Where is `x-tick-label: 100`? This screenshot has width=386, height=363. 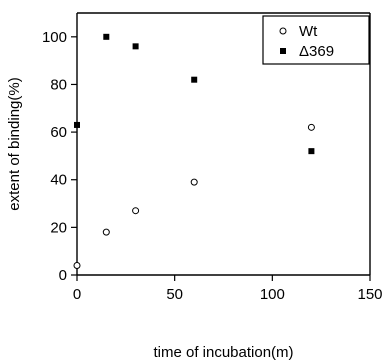
x-tick-label: 100 is located at coordinates (272, 294).